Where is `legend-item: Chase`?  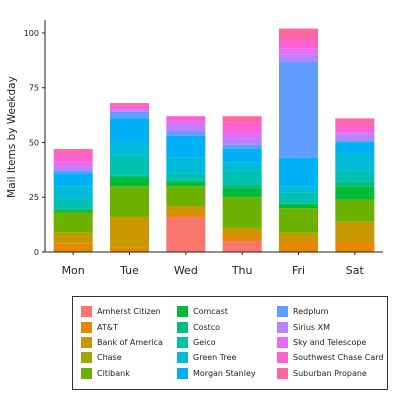
legend-item: Chase is located at coordinates (129, 357).